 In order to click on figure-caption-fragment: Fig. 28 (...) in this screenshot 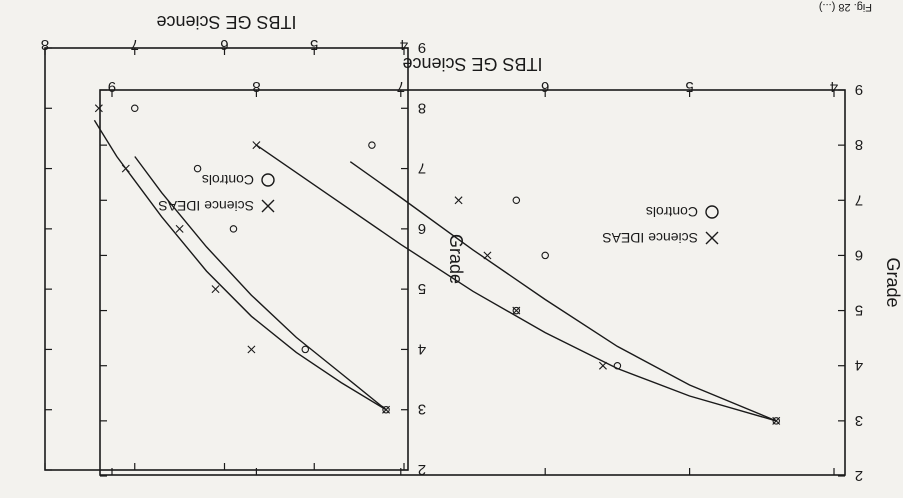, I will do `click(845, 7)`.